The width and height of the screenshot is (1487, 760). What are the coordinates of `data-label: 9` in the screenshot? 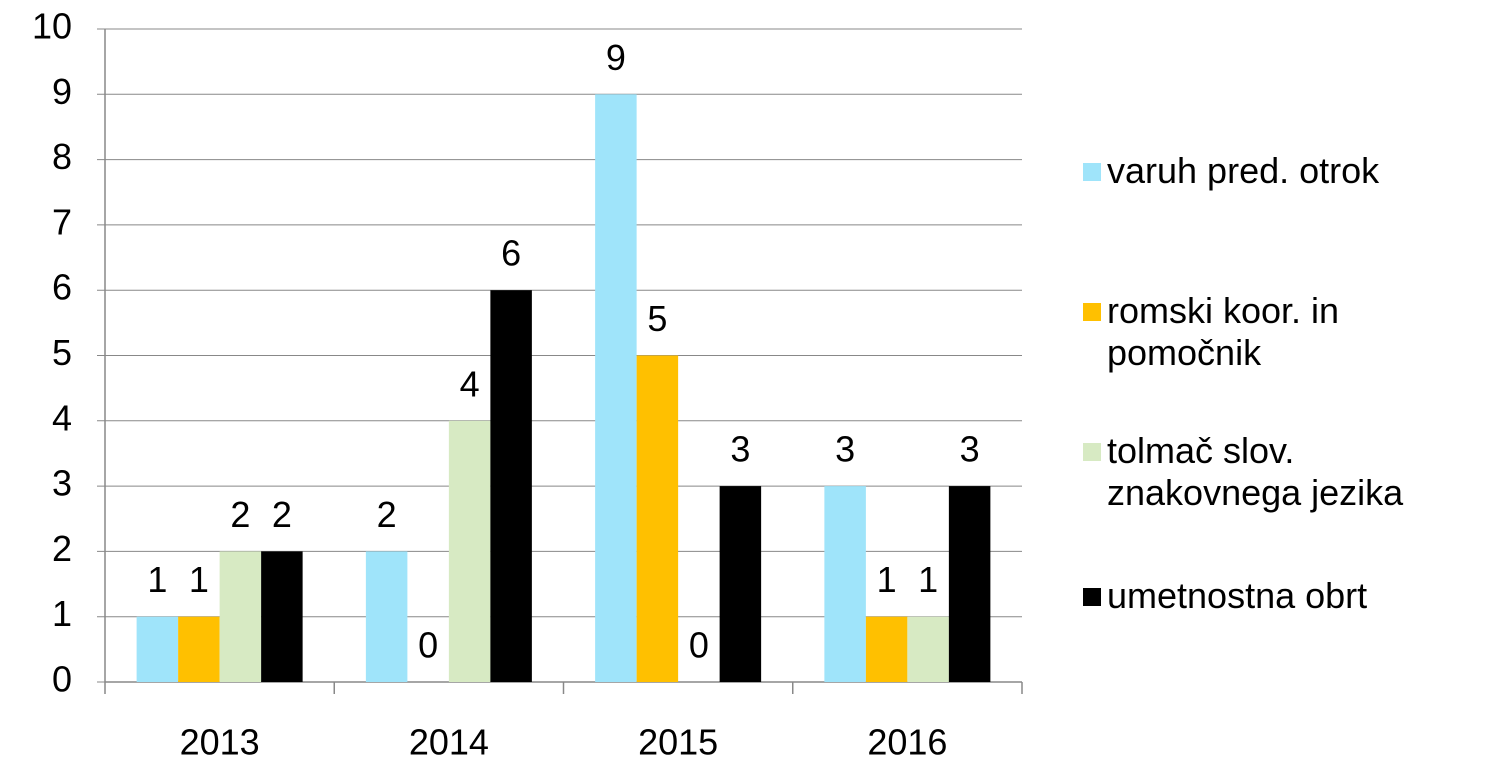 It's located at (616, 57).